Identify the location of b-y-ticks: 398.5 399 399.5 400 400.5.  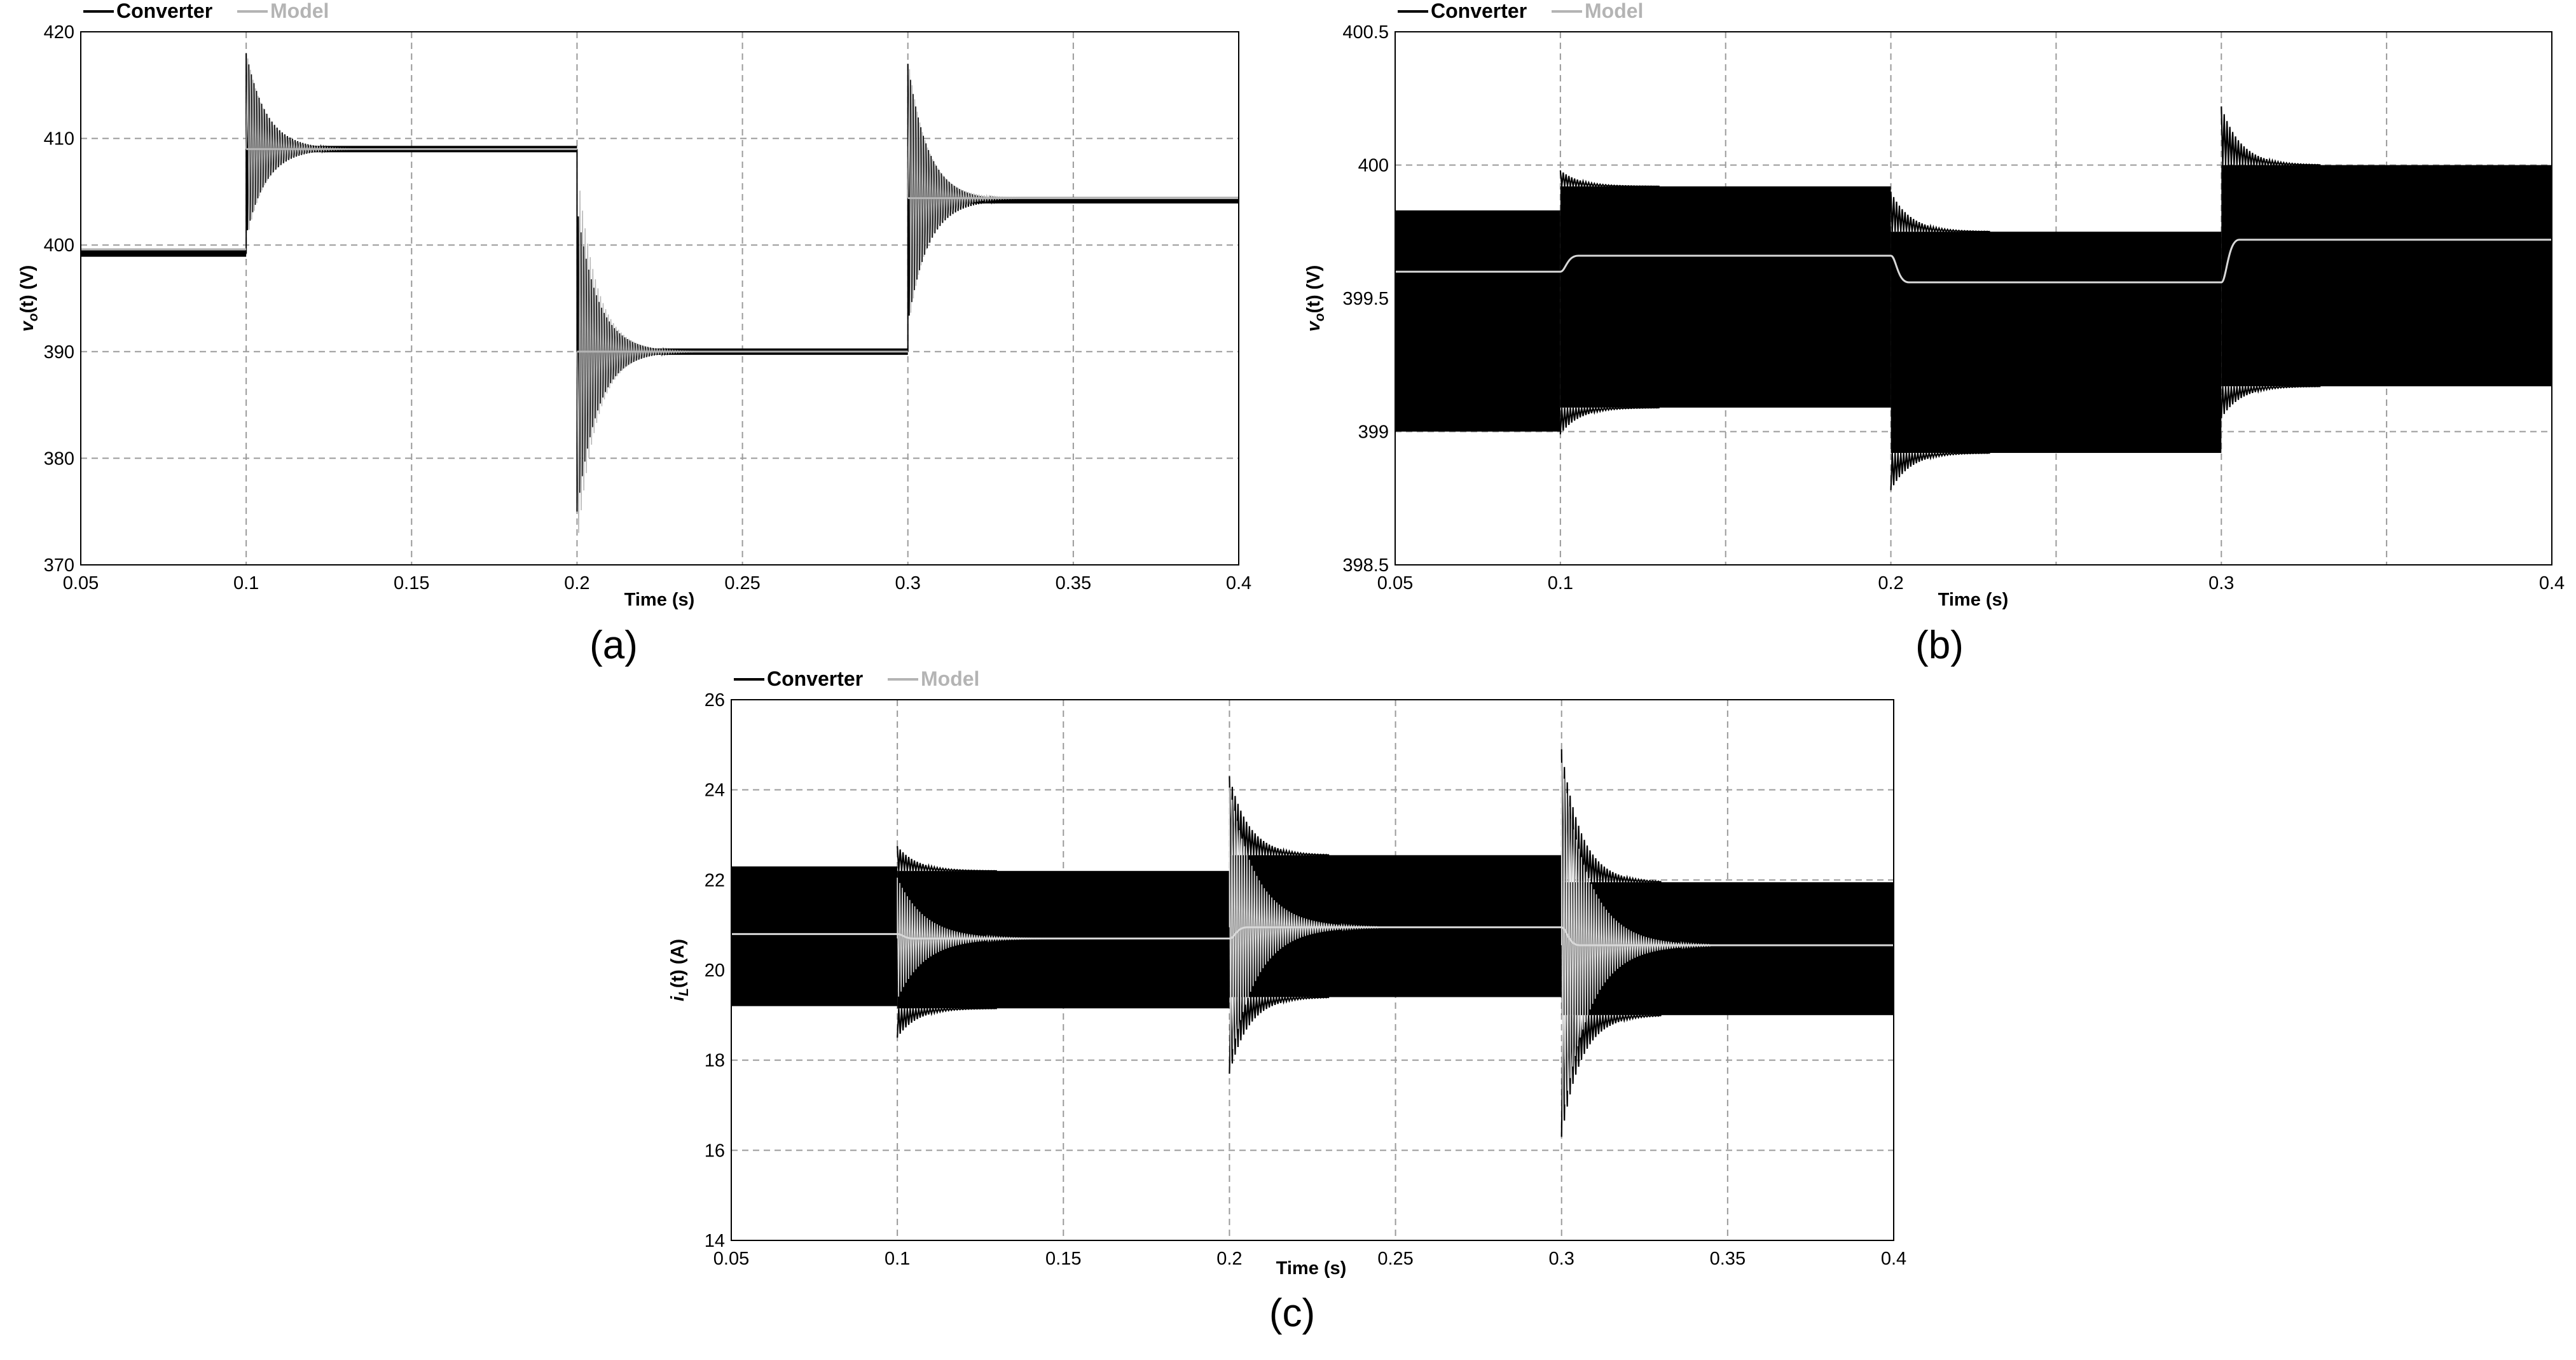
(1365, 299).